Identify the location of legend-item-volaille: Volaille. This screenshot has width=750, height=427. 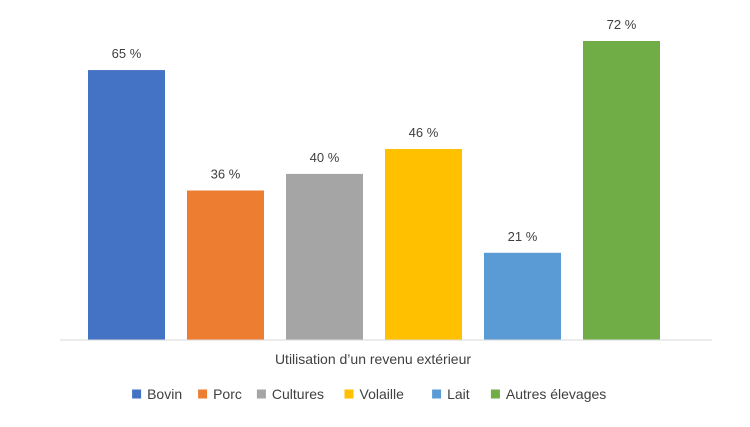
(374, 394).